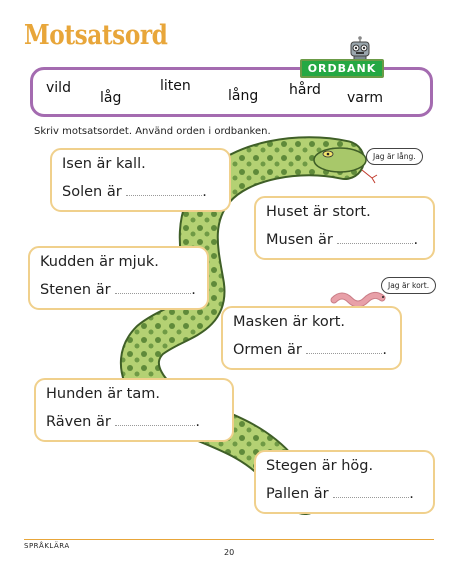 This screenshot has width=458, height=567. Describe the element at coordinates (99, 262) in the screenshot. I see `exercise-statement: Kudden är mjuk.` at that location.